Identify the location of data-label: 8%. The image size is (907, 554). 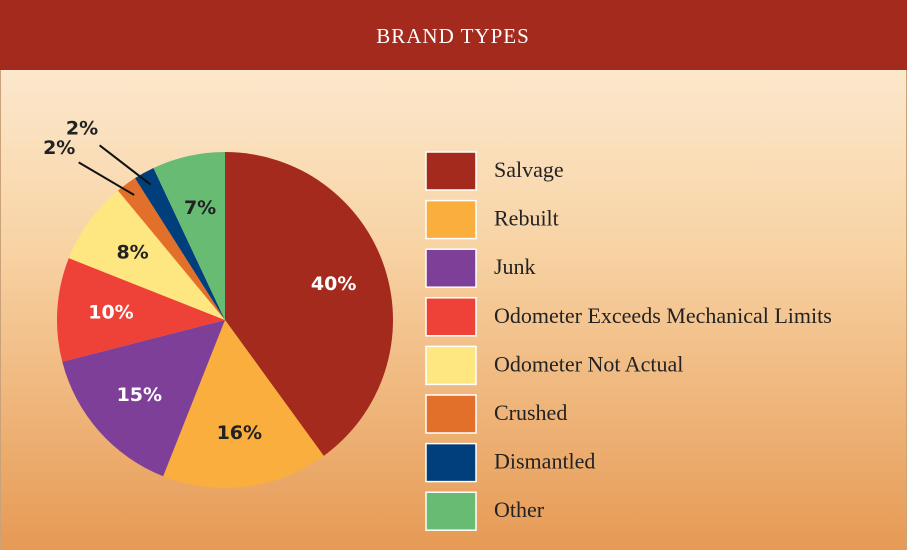
(132, 252).